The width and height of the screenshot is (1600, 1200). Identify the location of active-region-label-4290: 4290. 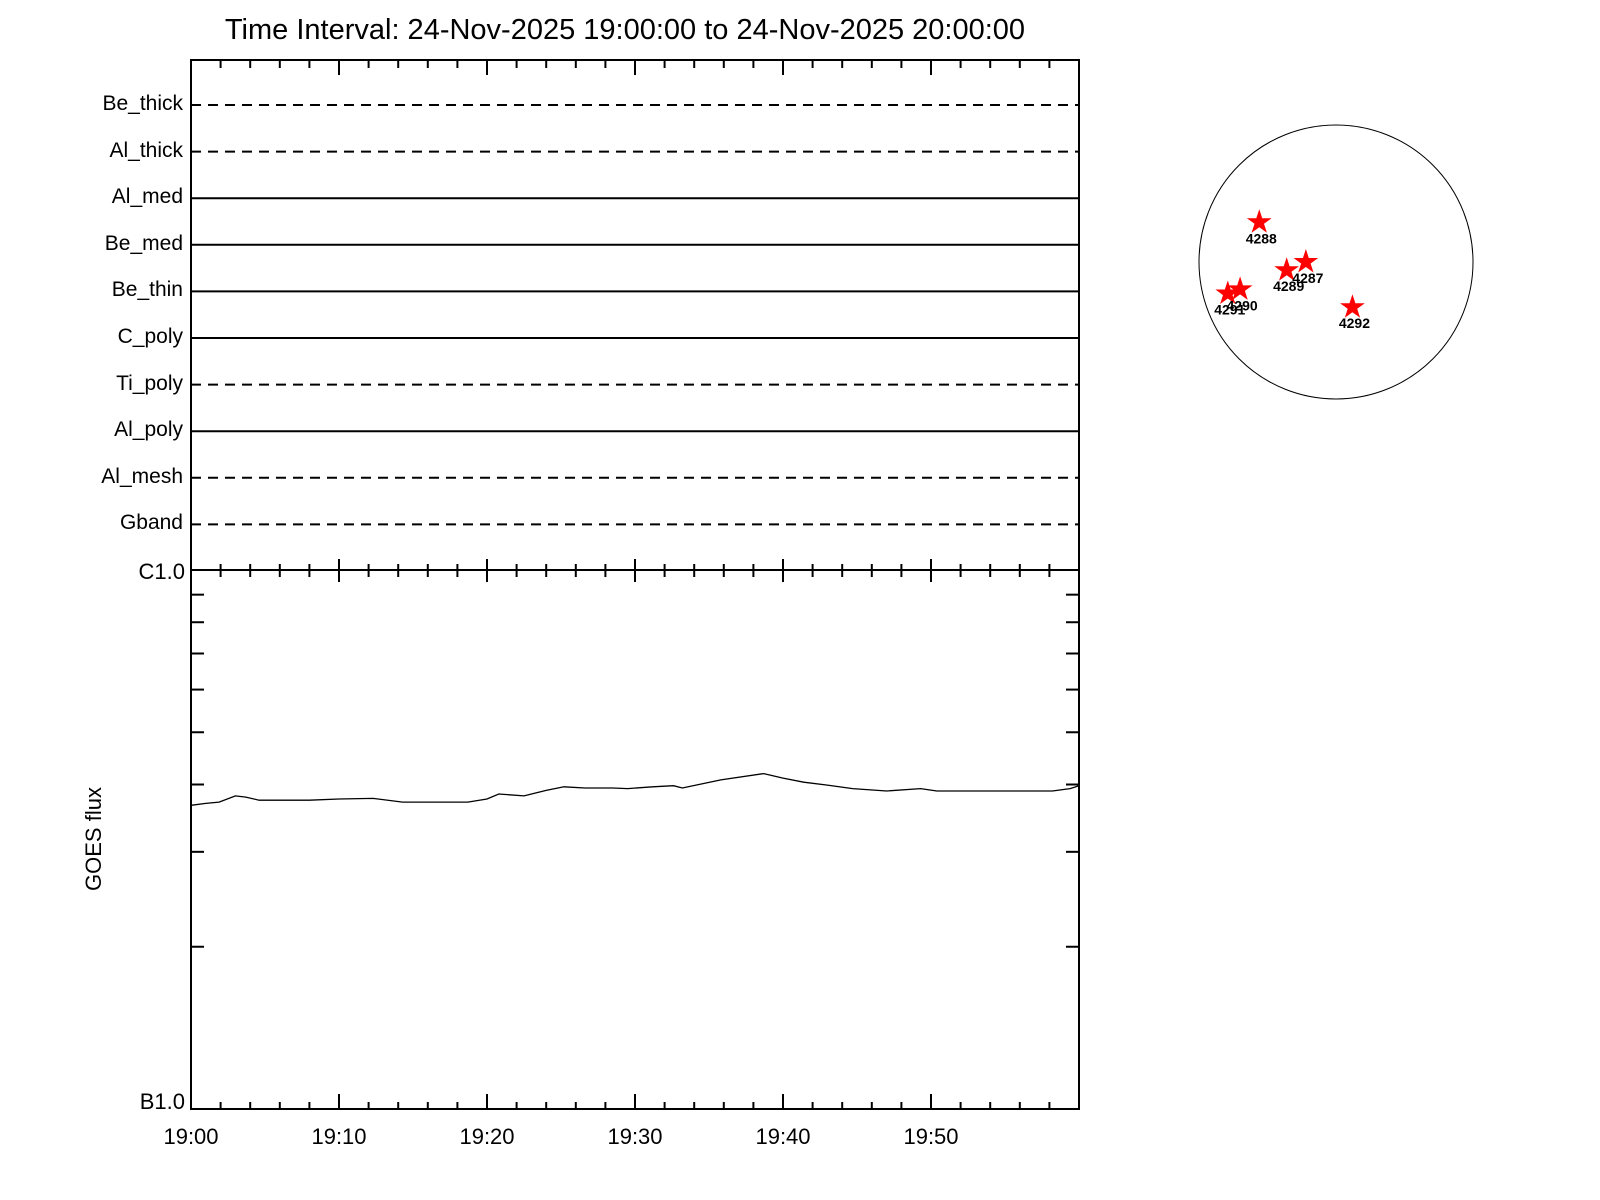
(1242, 305).